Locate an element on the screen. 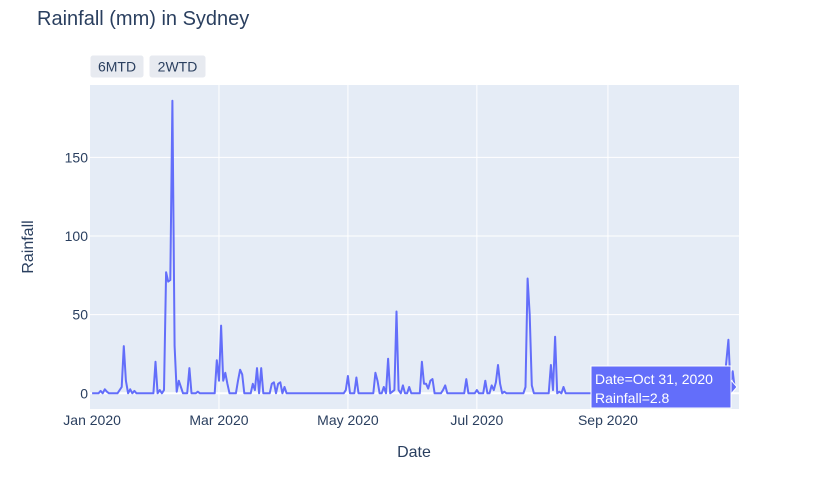 Image resolution: width=819 pixels, height=483 pixels. x-tick-label: May 2020 is located at coordinates (348, 420).